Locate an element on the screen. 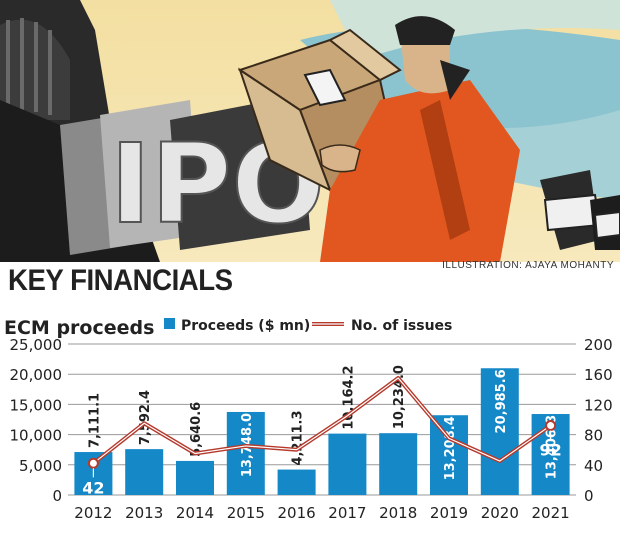  year-label: 2012 is located at coordinates (93, 513).